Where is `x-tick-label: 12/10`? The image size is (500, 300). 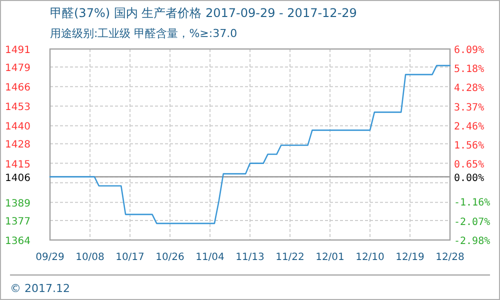 x-tick-label: 12/10 is located at coordinates (370, 257).